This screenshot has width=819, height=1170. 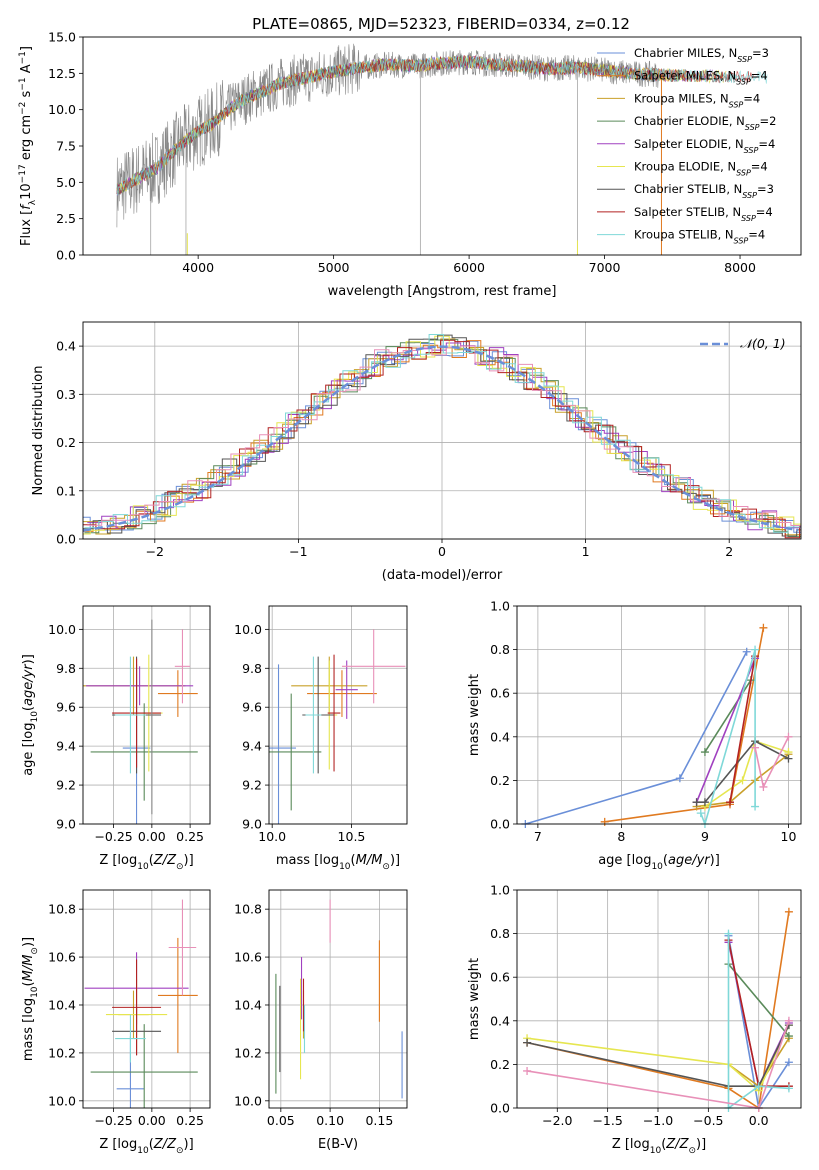 I want to click on x-tick-label: 5000, so click(x=334, y=267).